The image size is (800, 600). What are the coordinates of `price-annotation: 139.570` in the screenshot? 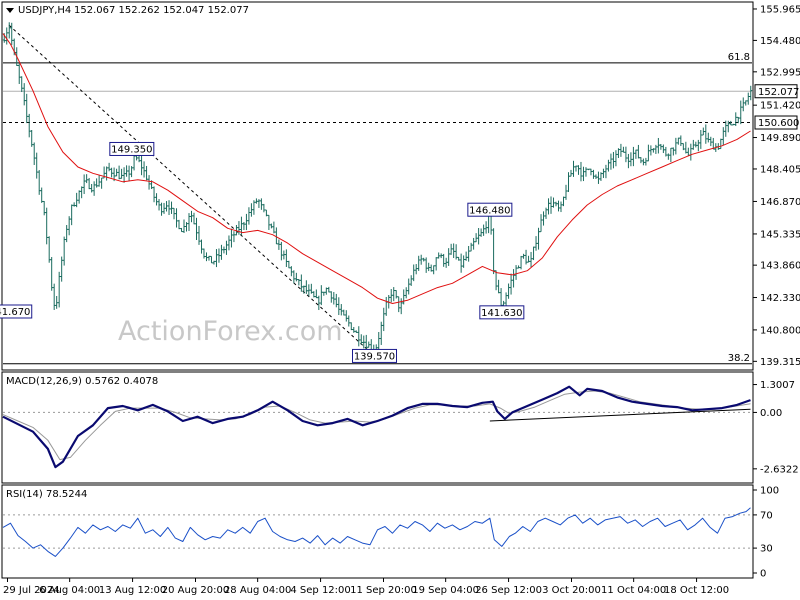 It's located at (375, 355).